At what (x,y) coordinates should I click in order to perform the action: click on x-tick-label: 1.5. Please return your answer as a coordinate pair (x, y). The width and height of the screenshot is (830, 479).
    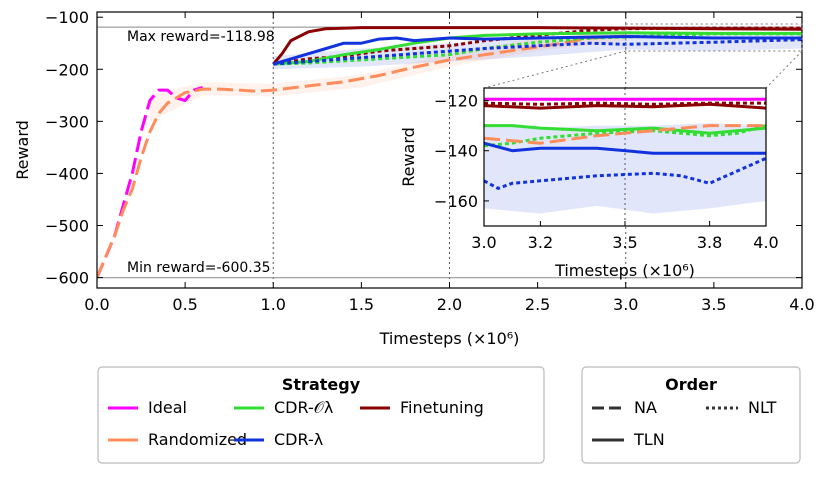
    Looking at the image, I should click on (361, 304).